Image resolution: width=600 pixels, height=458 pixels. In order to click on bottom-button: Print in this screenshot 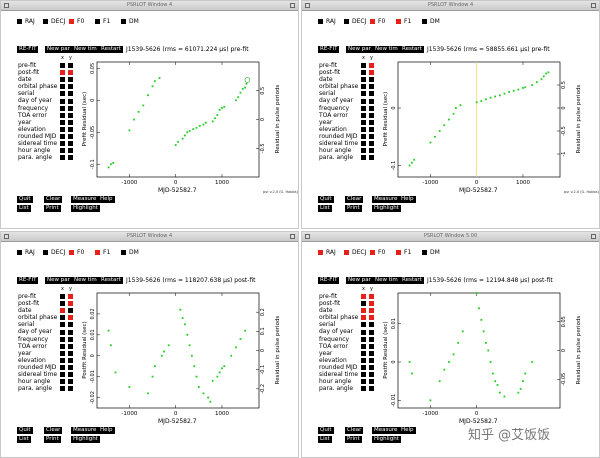, I will do `click(52, 439)`.